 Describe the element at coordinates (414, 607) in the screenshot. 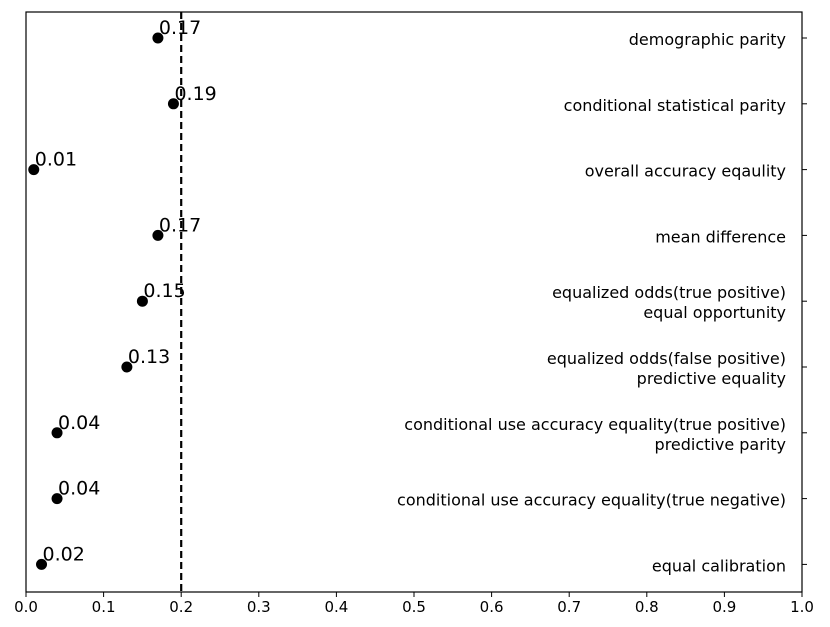

I see `x-tick-label: 0.5` at that location.